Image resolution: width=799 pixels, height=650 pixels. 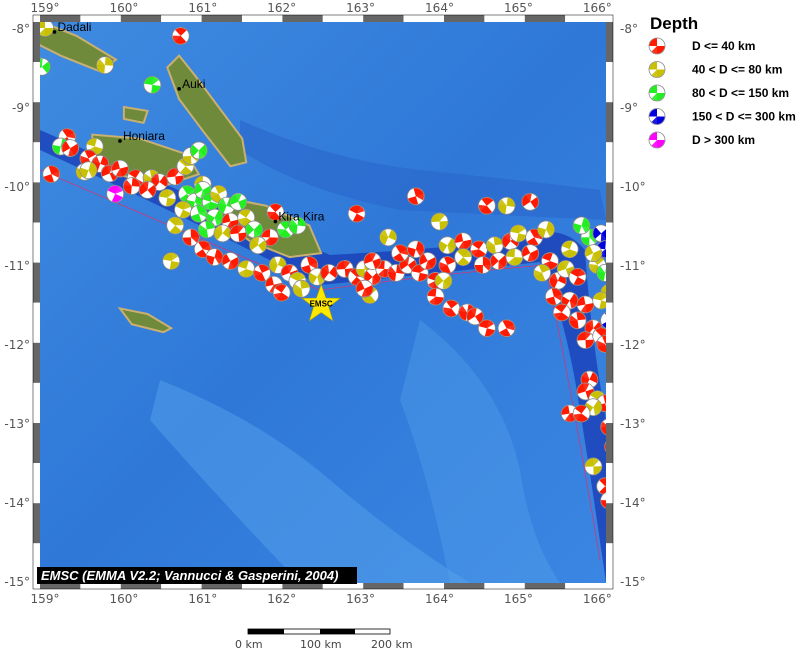 I want to click on legend-item-label: D <= 40 km, so click(x=723, y=46).